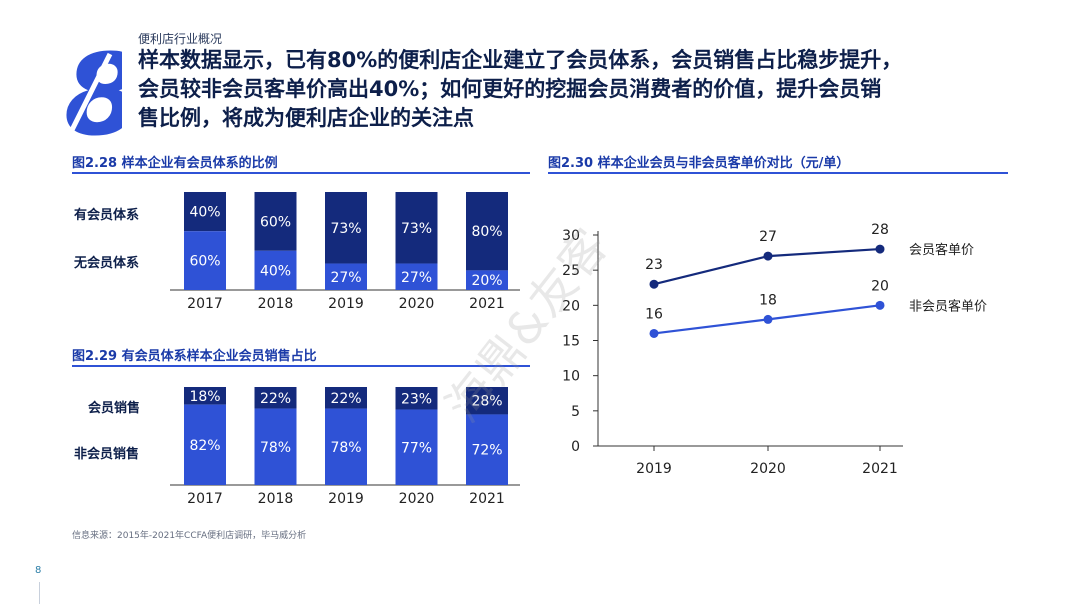 The height and width of the screenshot is (605, 1080). What do you see at coordinates (417, 304) in the screenshot?
I see `chart1-x-tick: 2020` at bounding box center [417, 304].